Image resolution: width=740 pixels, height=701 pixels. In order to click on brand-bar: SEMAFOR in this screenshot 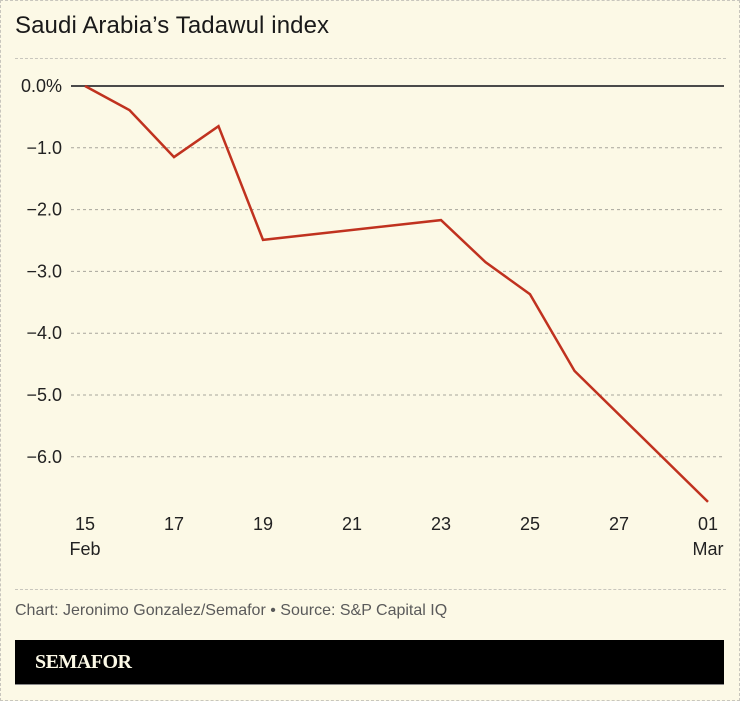, I will do `click(369, 662)`.